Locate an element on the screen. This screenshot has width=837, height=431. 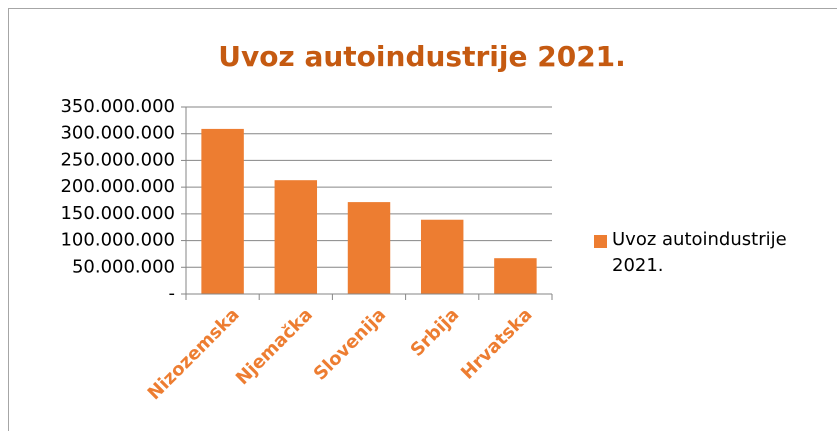
y-tick-label: 300.000.000 is located at coordinates (117, 133).